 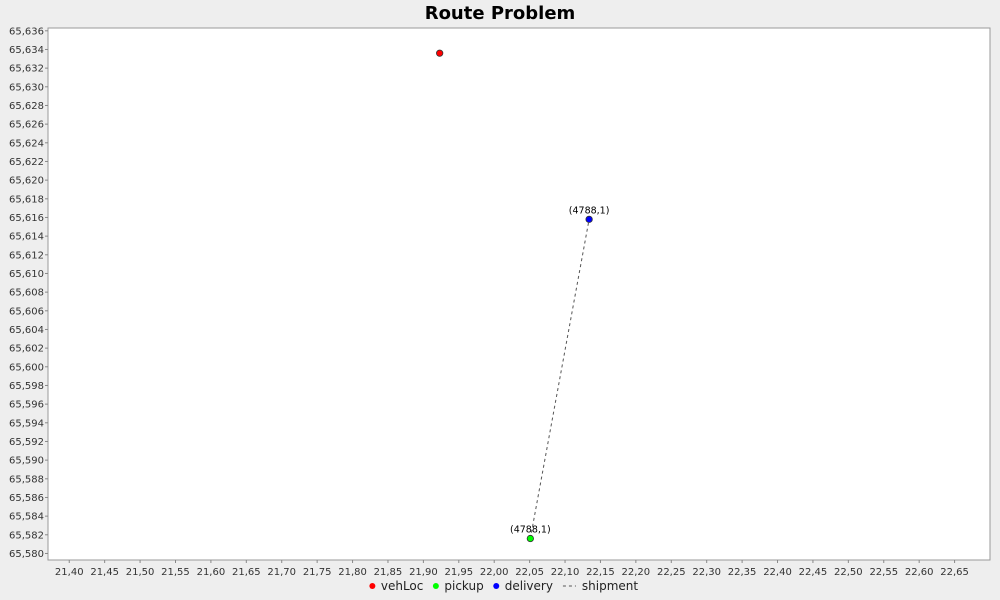 I want to click on y-tick-label: 65,618, so click(x=26, y=199).